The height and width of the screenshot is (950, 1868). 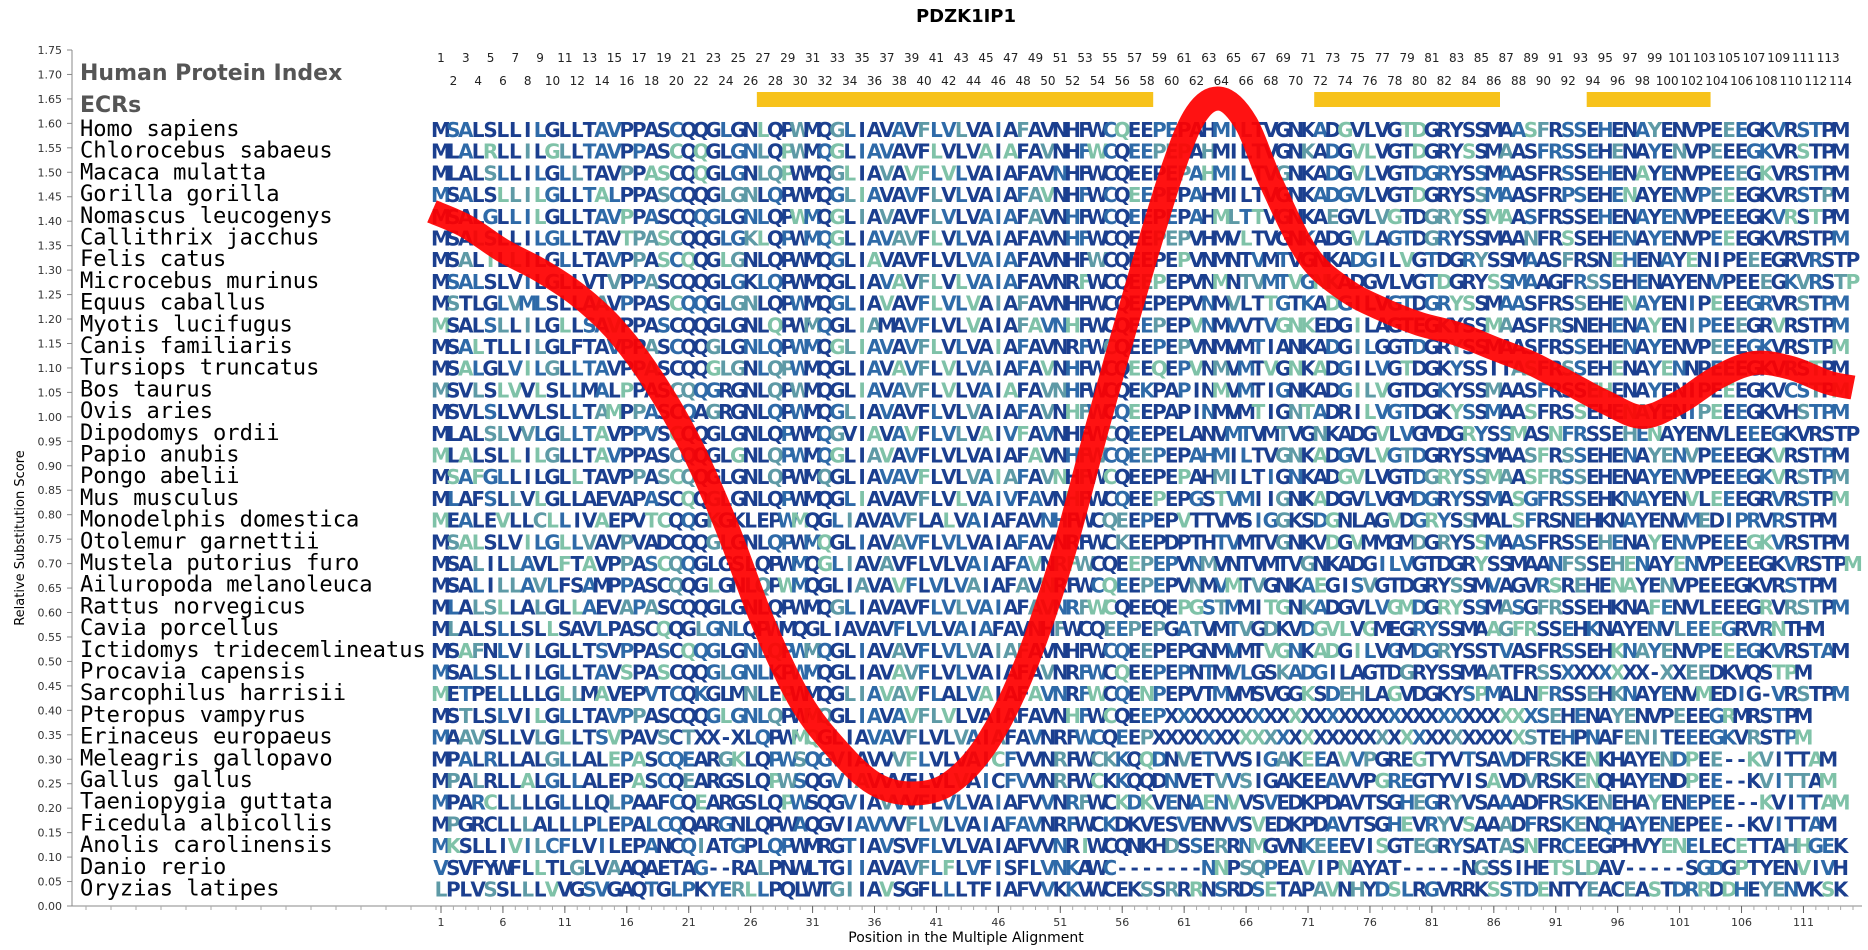 I want to click on y-tick-label: 1.00, so click(x=50, y=417).